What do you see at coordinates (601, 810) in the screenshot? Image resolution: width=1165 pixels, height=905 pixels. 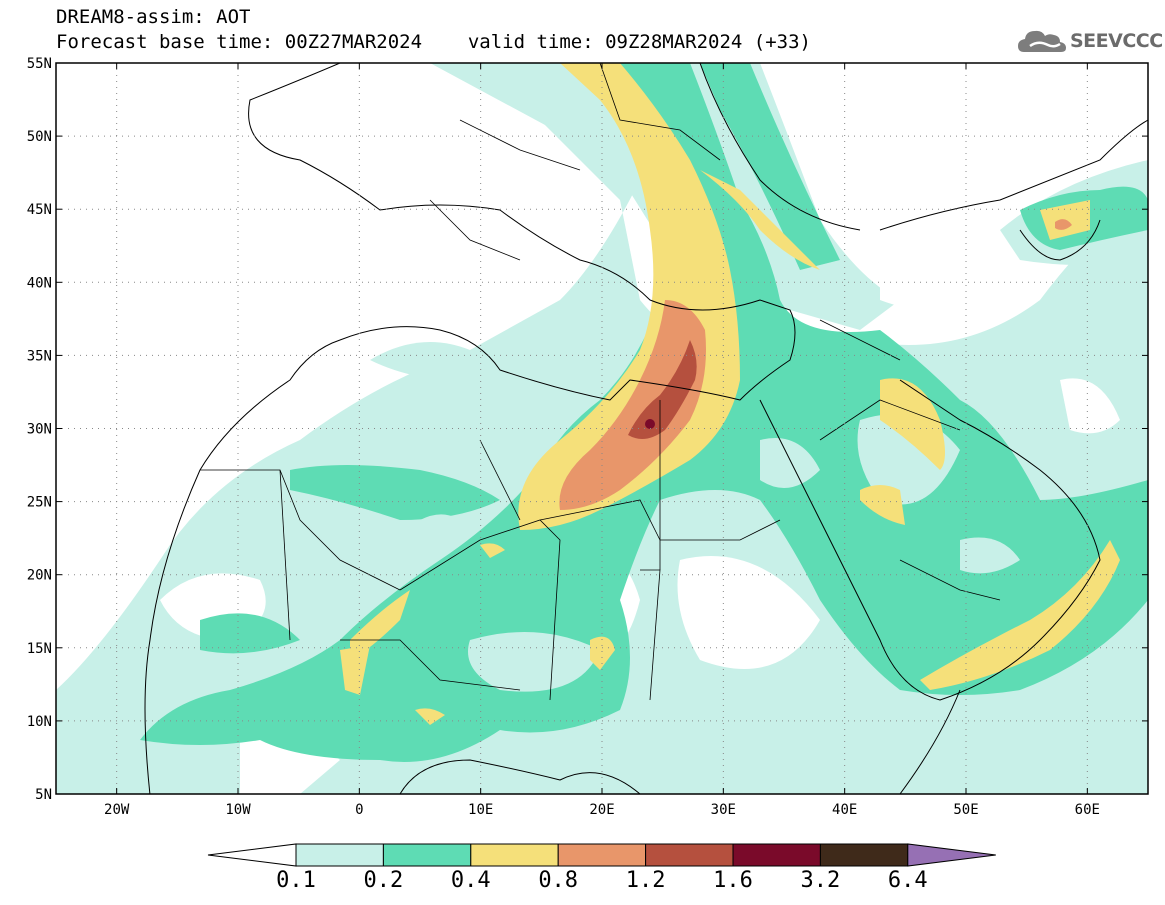 I see `lon-label: 20E` at bounding box center [601, 810].